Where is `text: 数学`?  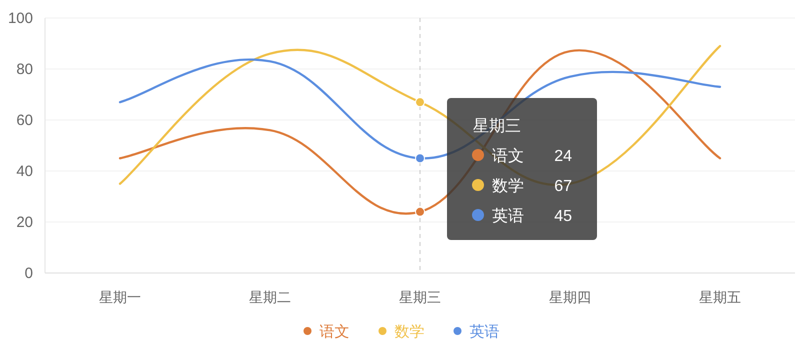 text: 数学 is located at coordinates (409, 332).